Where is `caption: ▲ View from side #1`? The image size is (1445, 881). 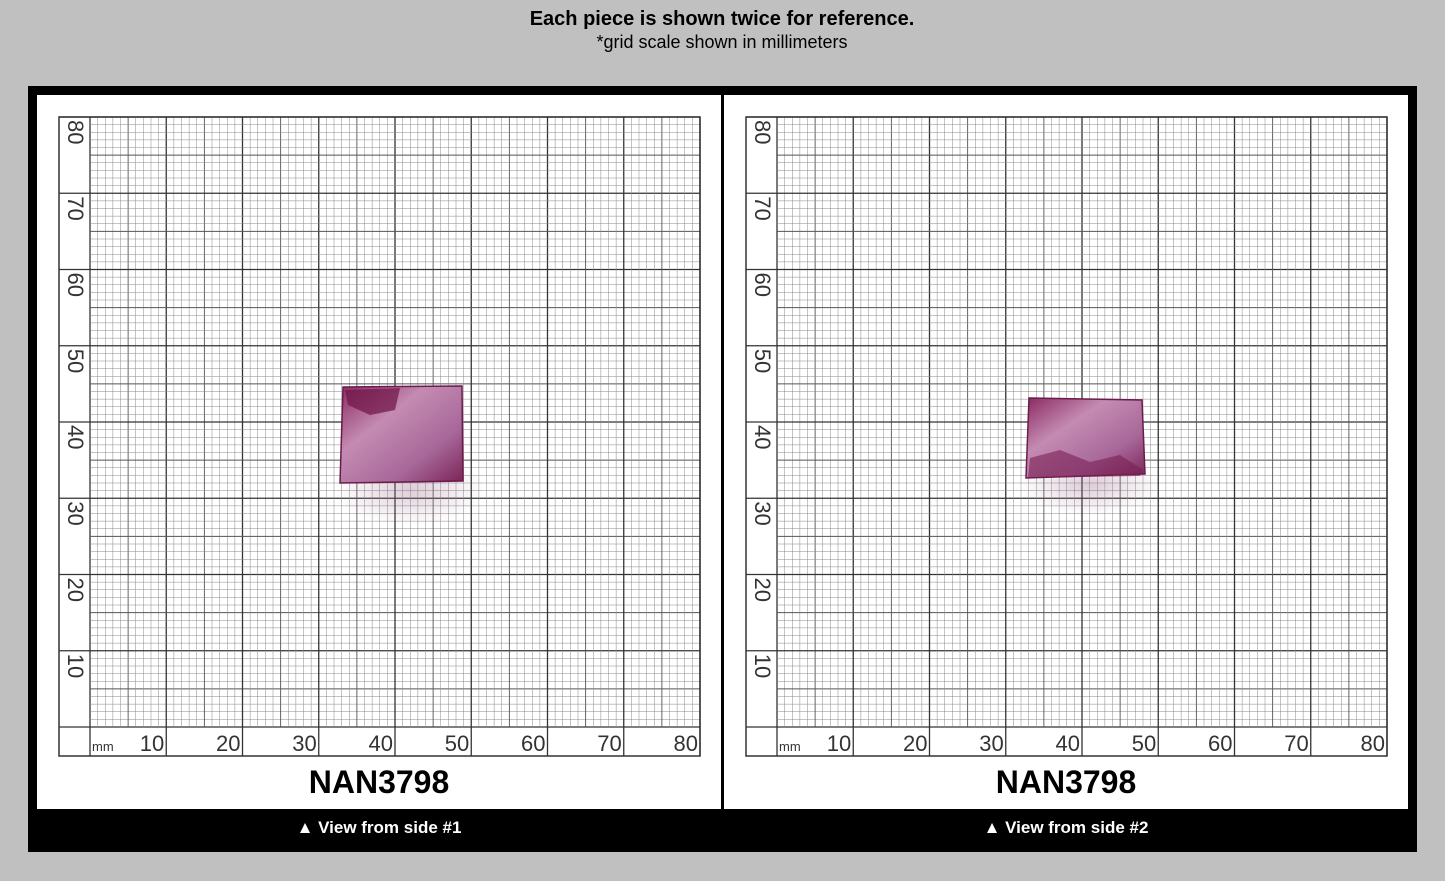
caption: ▲ View from side #1 is located at coordinates (379, 827).